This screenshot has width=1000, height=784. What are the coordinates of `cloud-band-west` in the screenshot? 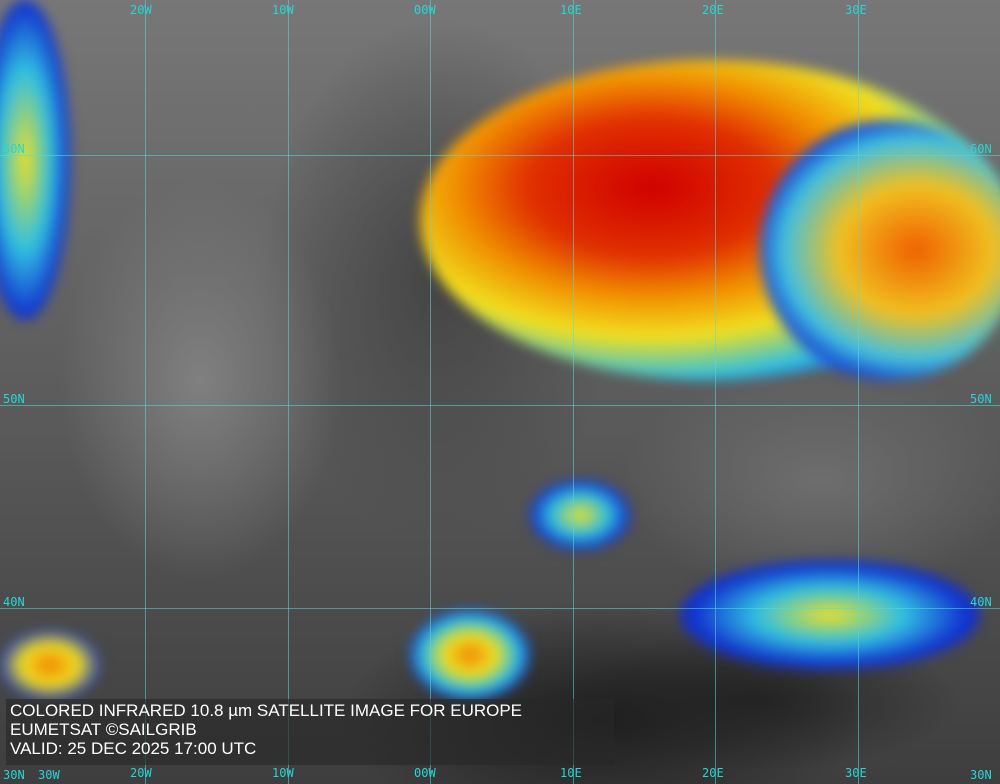 It's located at (35, 160).